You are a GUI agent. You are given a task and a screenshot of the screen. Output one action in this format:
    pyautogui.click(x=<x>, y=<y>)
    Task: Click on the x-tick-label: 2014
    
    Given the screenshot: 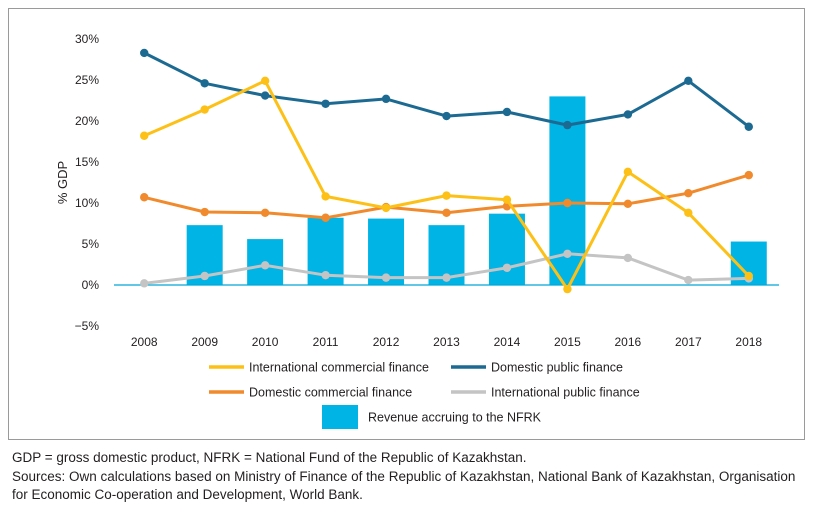 What is the action you would take?
    pyautogui.click(x=507, y=342)
    